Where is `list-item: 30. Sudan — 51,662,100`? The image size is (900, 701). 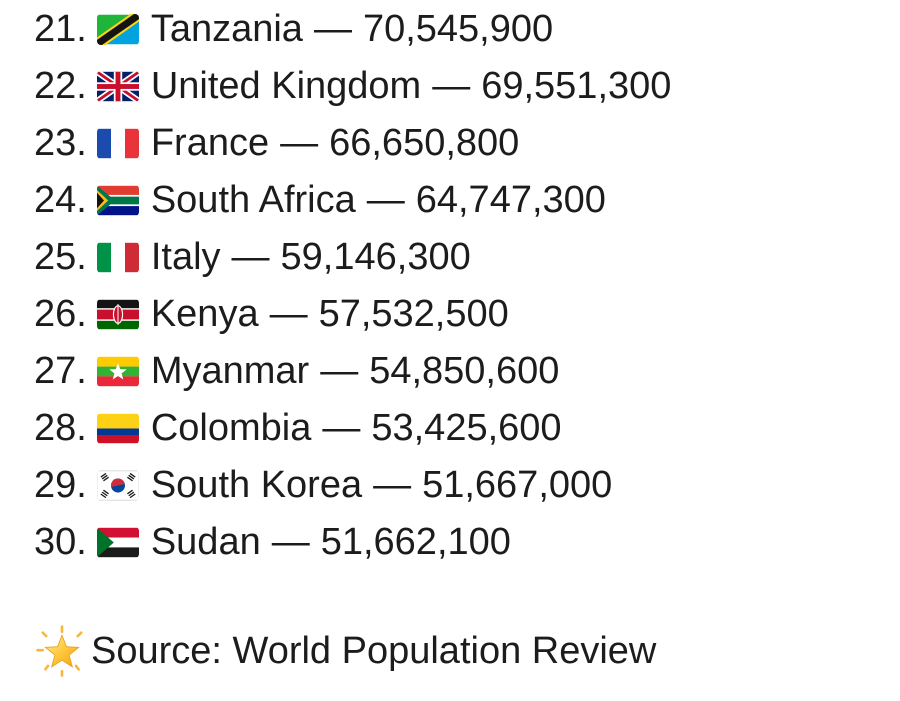 list-item: 30. Sudan — 51,662,100 is located at coordinates (467, 542).